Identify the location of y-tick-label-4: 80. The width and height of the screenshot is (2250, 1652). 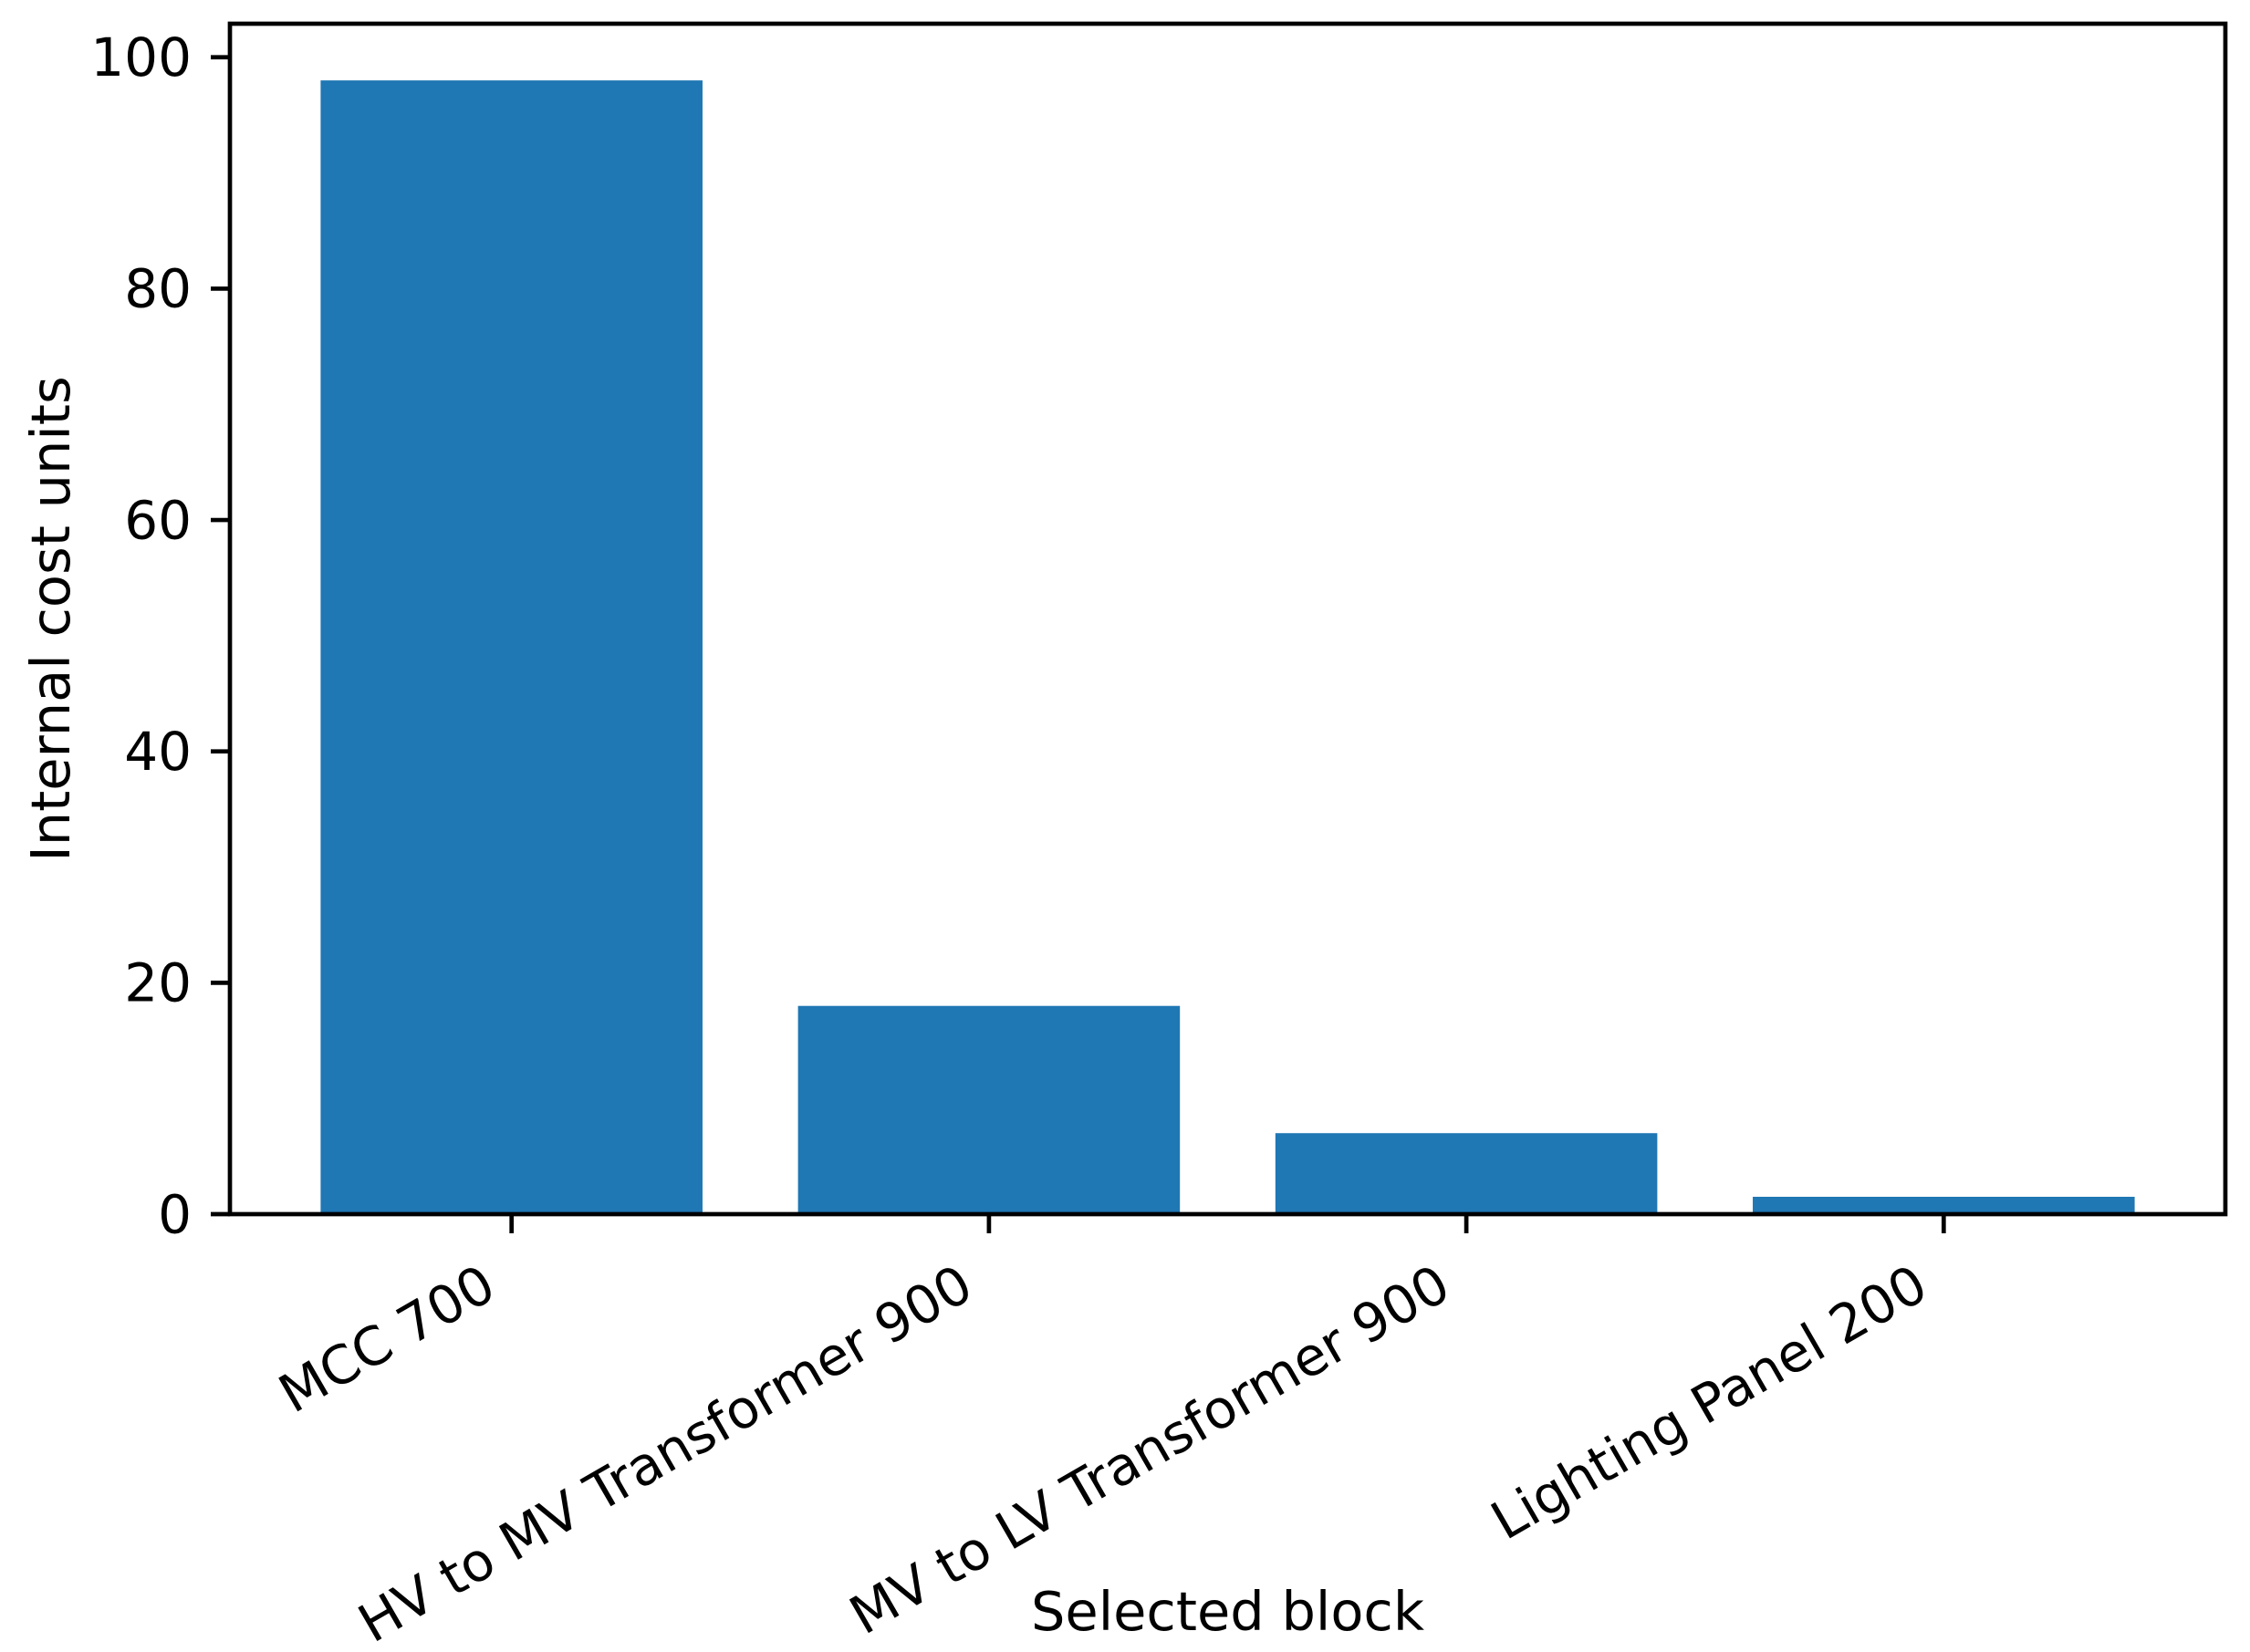
(158, 289).